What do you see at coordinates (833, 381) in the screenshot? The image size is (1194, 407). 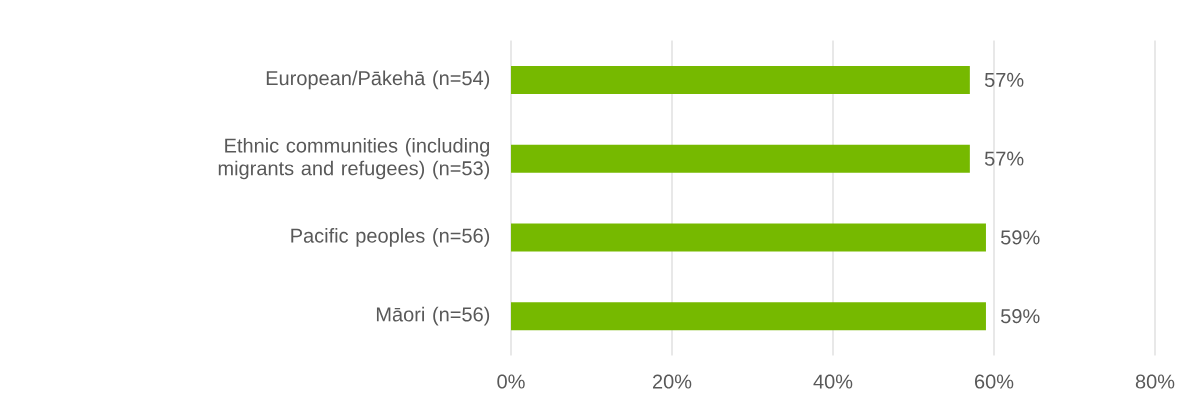 I see `x-tick-label: 40%` at bounding box center [833, 381].